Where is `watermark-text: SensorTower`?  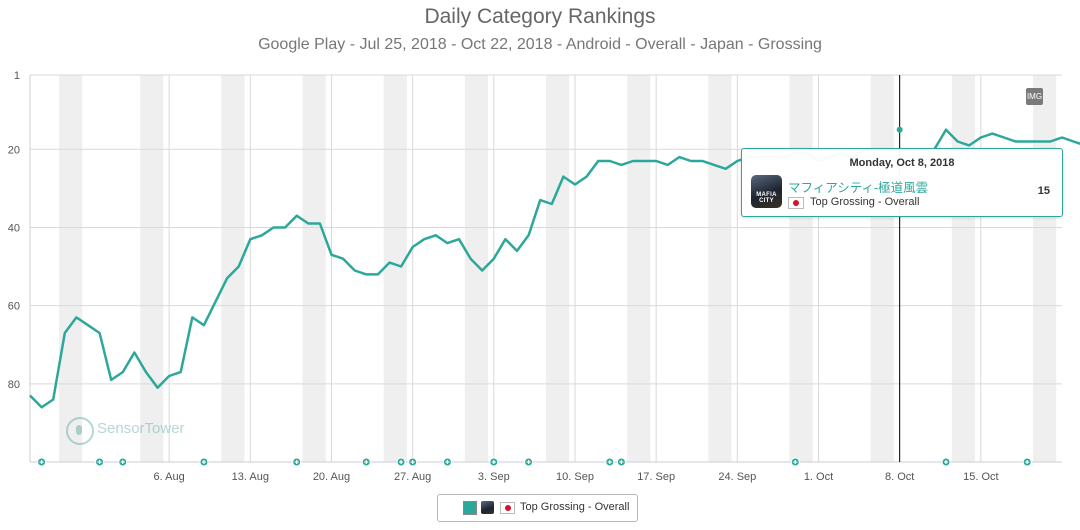 watermark-text: SensorTower is located at coordinates (141, 428).